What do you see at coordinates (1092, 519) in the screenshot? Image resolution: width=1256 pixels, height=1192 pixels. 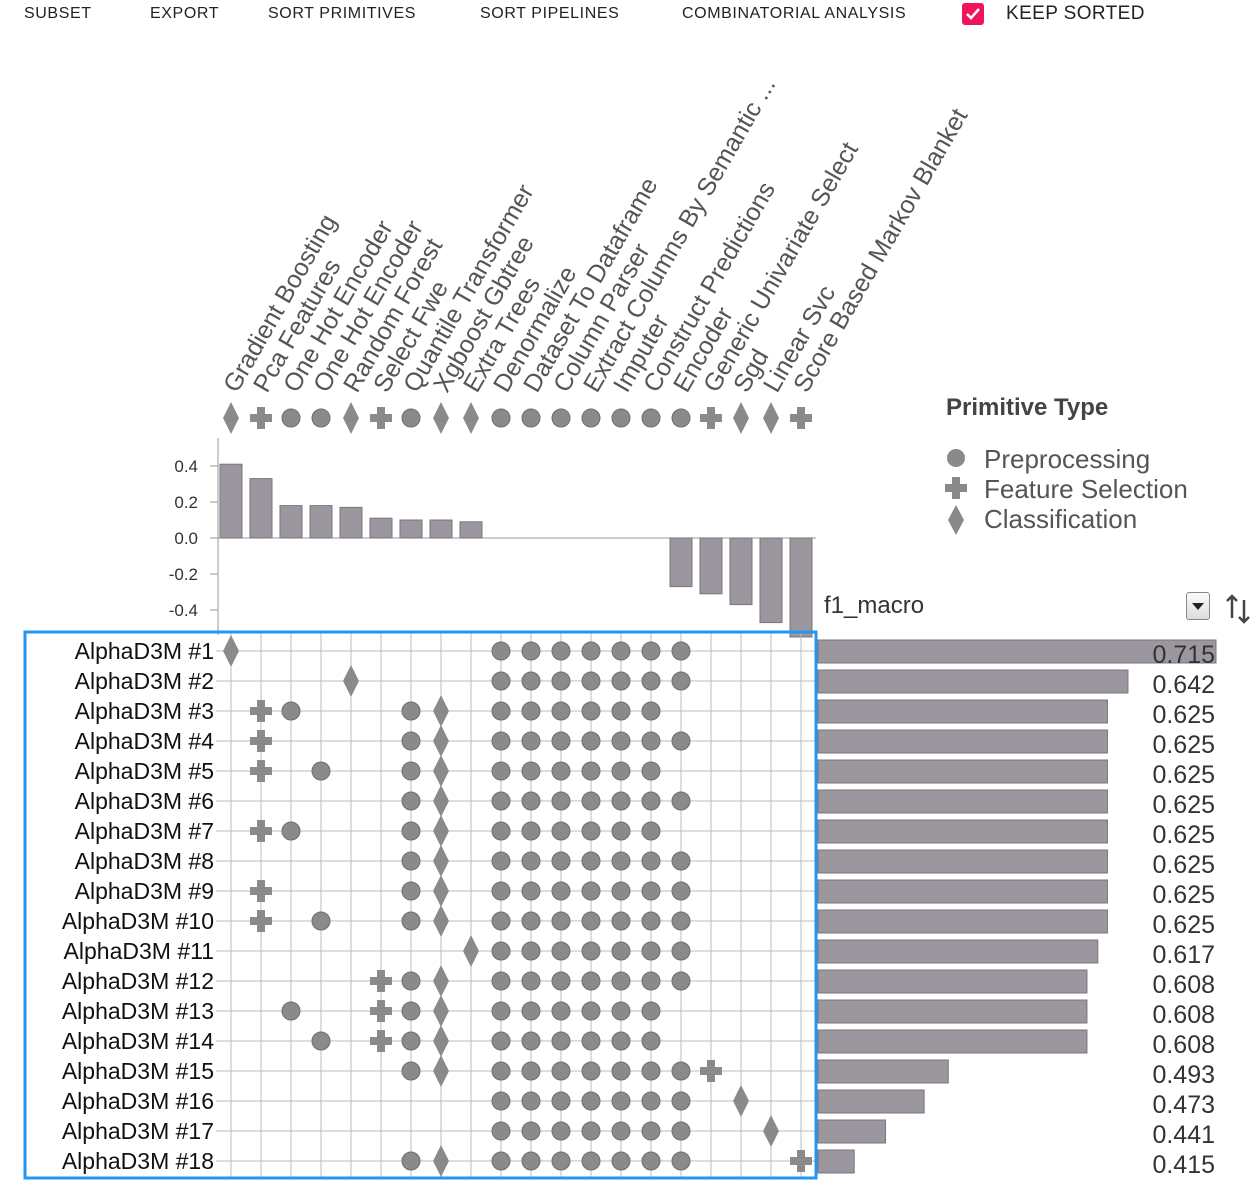 I see `legend-item-classification: Classification` at bounding box center [1092, 519].